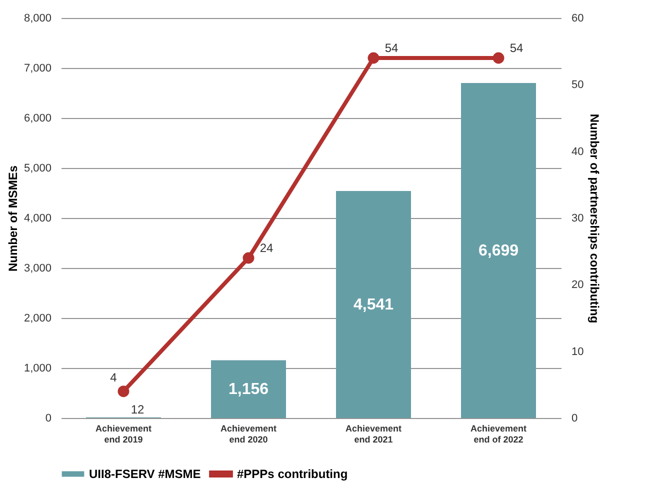 The height and width of the screenshot is (493, 652). What do you see at coordinates (38, 268) in the screenshot?
I see `y-tick-label: 3,000` at bounding box center [38, 268].